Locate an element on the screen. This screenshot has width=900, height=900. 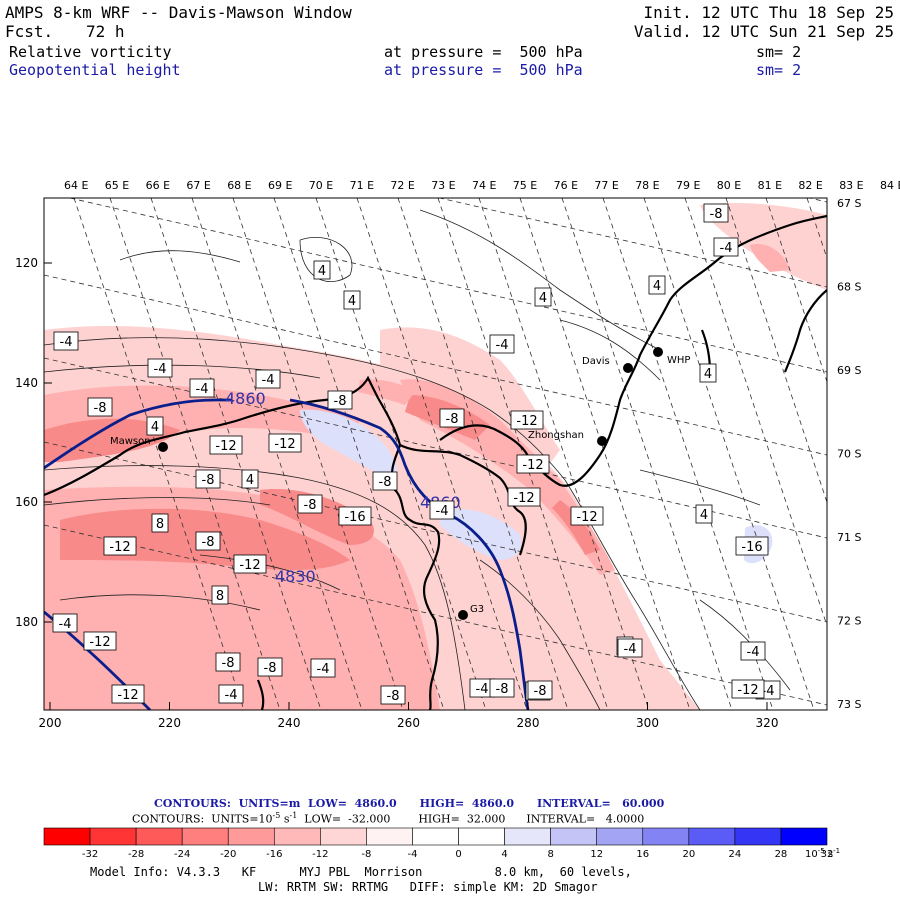
height-label: 4830 is located at coordinates (295, 576).